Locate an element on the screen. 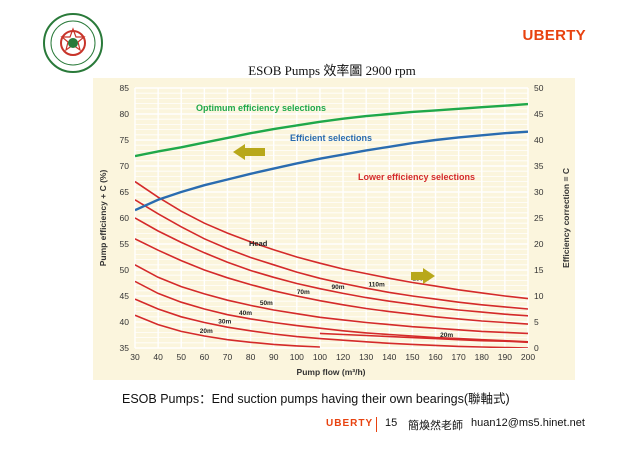  y-tick-label: 45 is located at coordinates (125, 296).